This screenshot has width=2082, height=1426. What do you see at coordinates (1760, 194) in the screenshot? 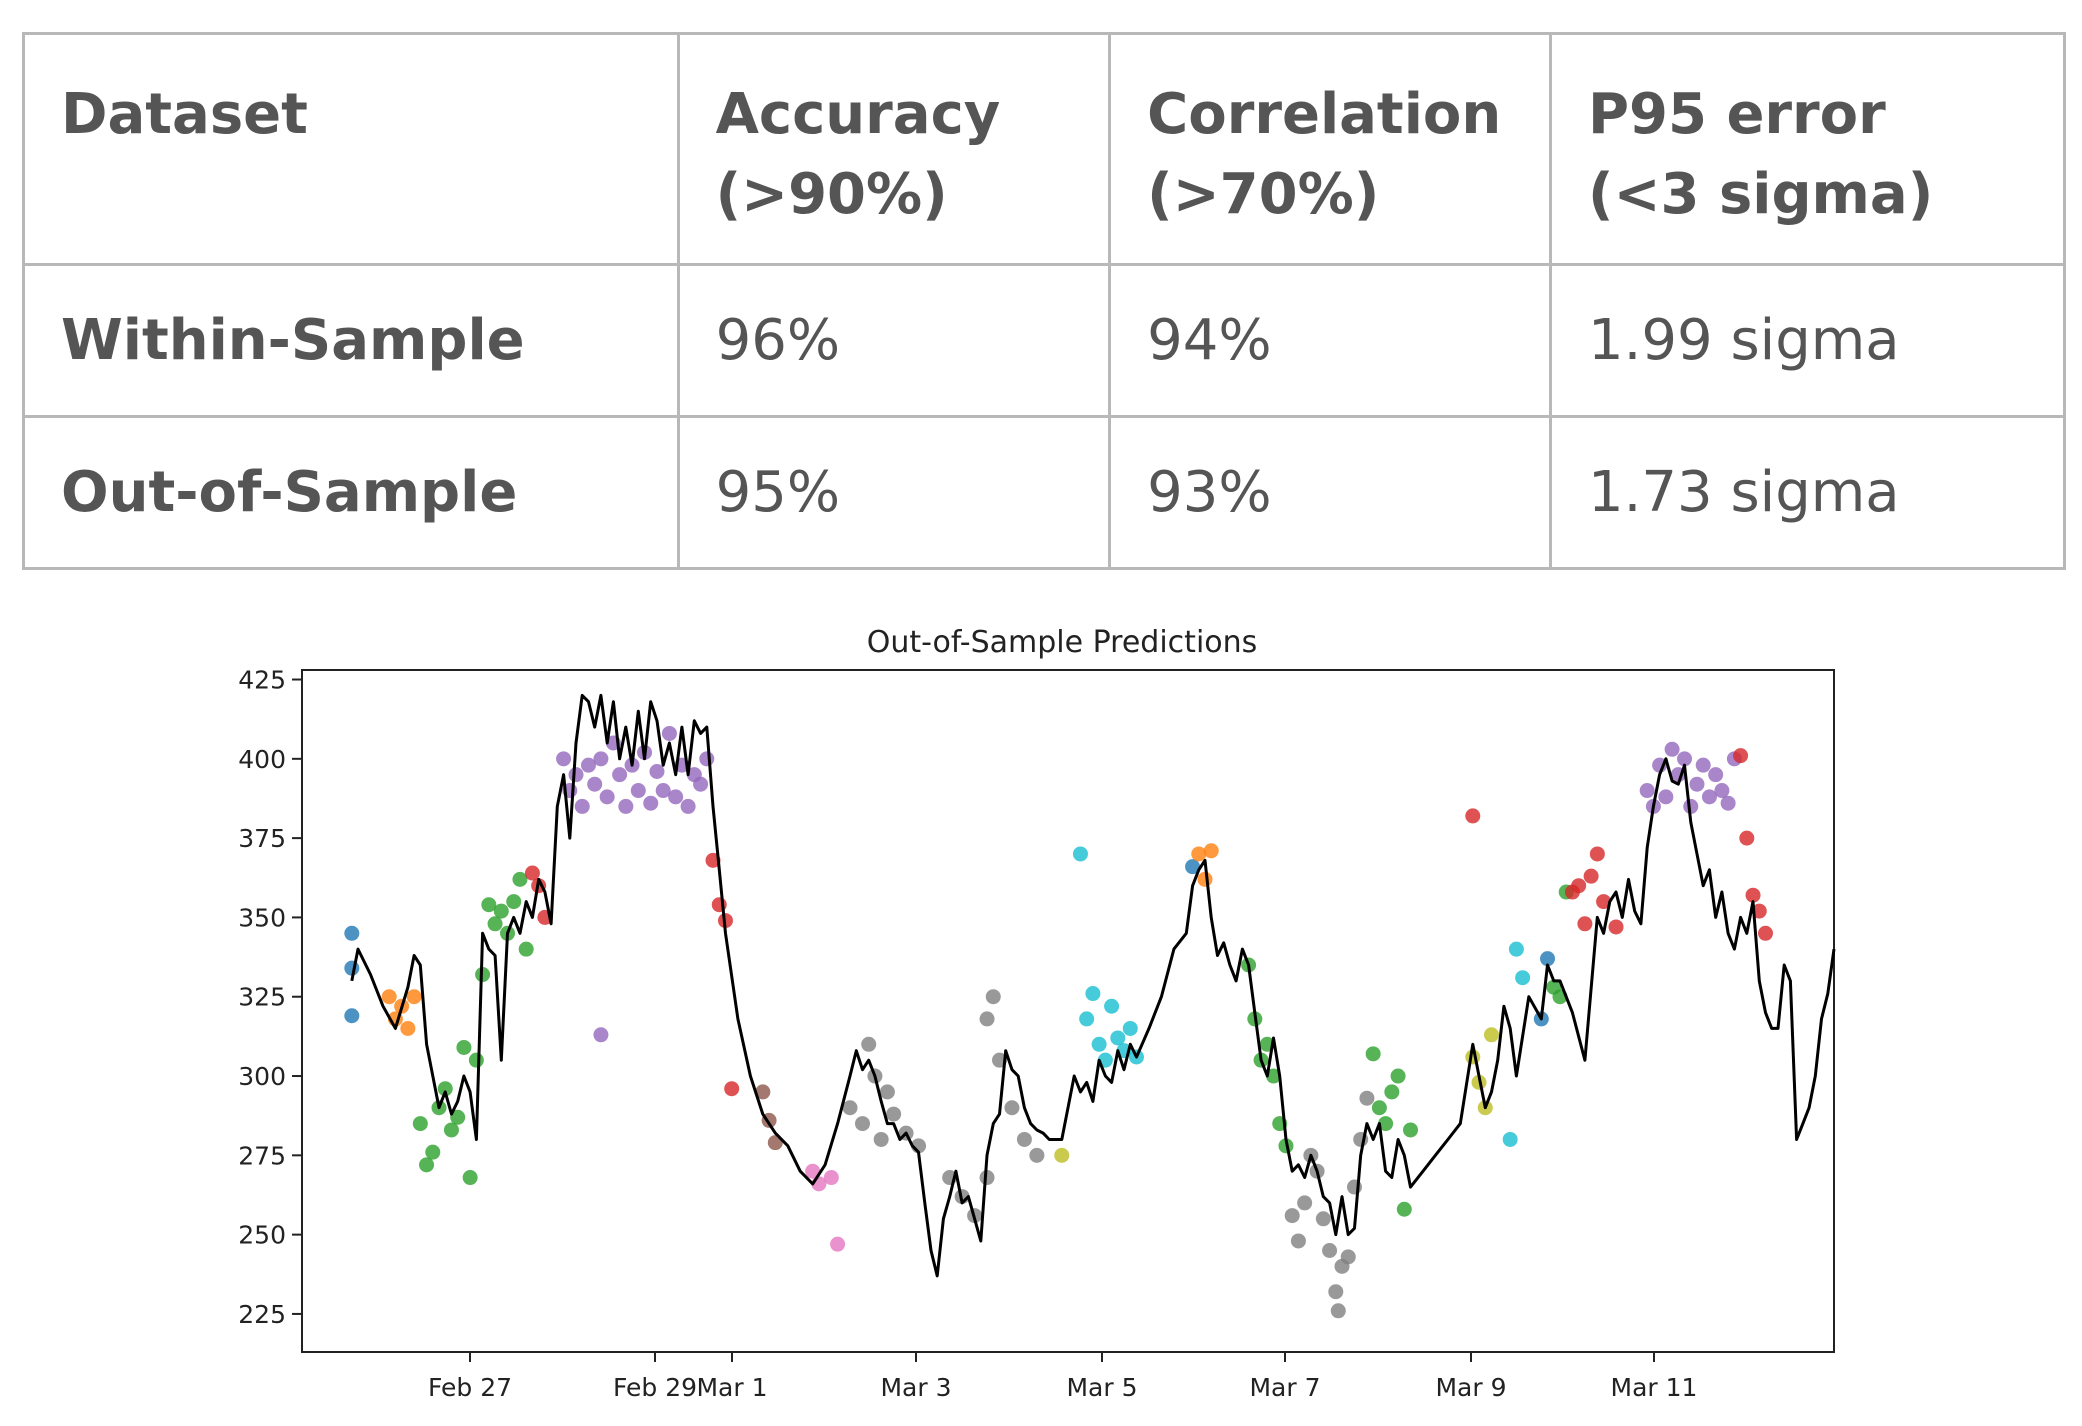
I see `header-threshold: (<3 sigma)` at bounding box center [1760, 194].